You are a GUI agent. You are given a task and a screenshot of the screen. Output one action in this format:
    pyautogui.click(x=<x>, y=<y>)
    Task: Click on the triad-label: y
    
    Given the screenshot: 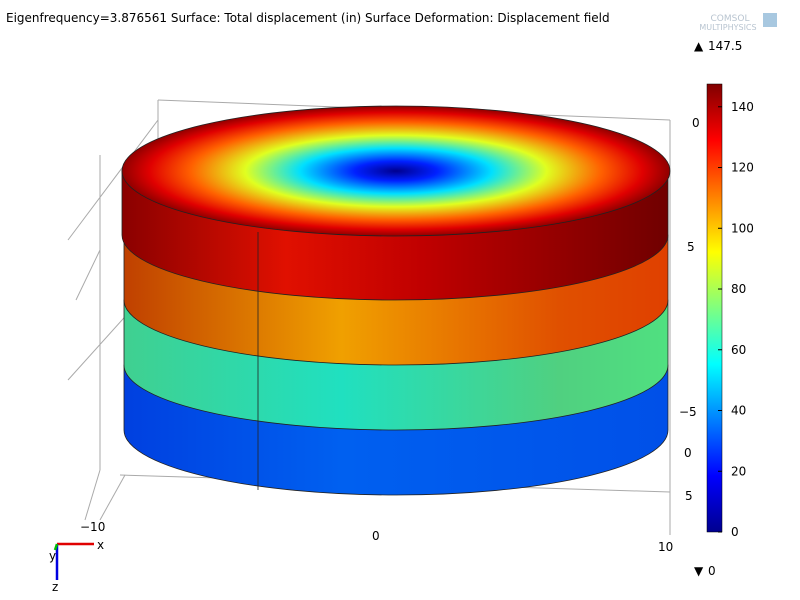 What is the action you would take?
    pyautogui.click(x=52, y=556)
    